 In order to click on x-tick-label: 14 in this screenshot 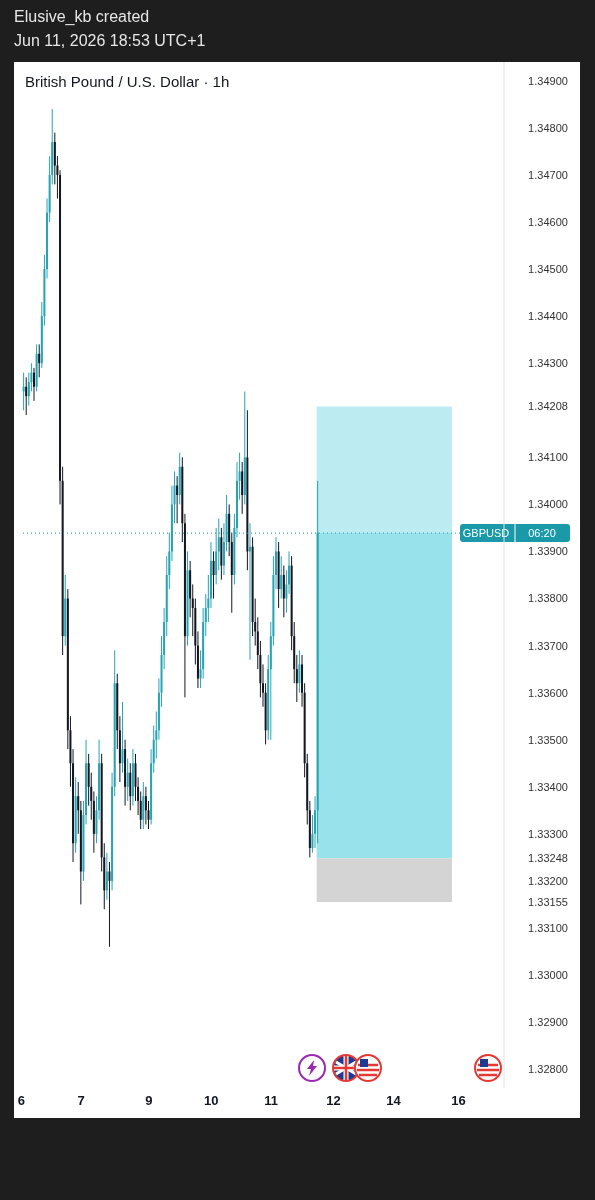, I will do `click(394, 1101)`.